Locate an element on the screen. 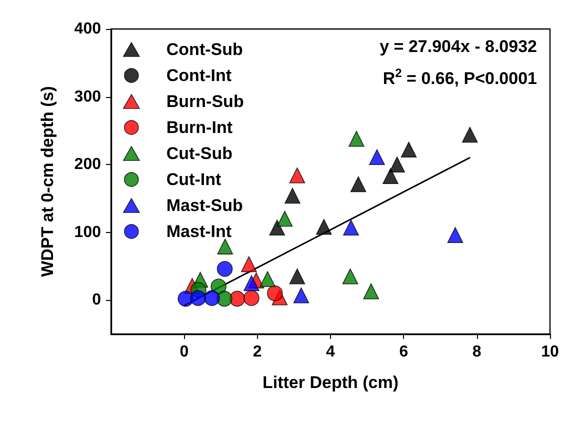 The width and height of the screenshot is (571, 421). legend-label: Cut-Int is located at coordinates (194, 179).